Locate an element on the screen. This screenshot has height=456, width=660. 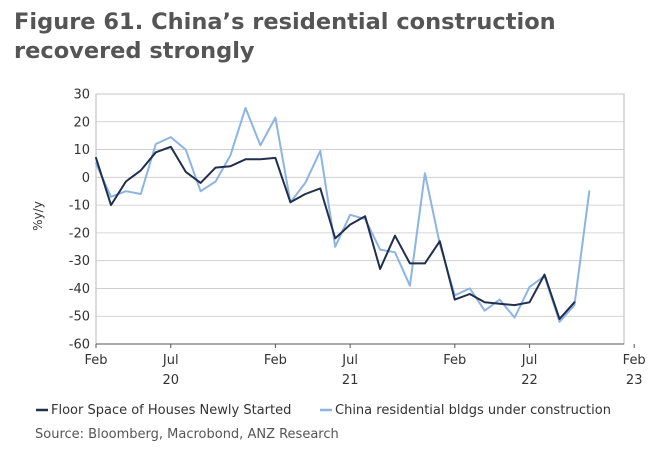
y-tick-label: 10 is located at coordinates (81, 150).